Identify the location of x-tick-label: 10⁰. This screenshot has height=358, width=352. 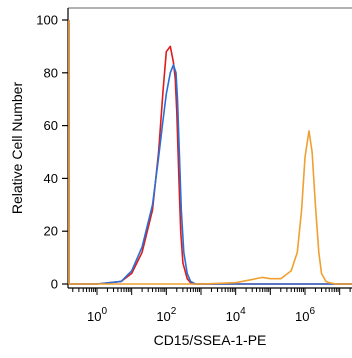
(97, 315).